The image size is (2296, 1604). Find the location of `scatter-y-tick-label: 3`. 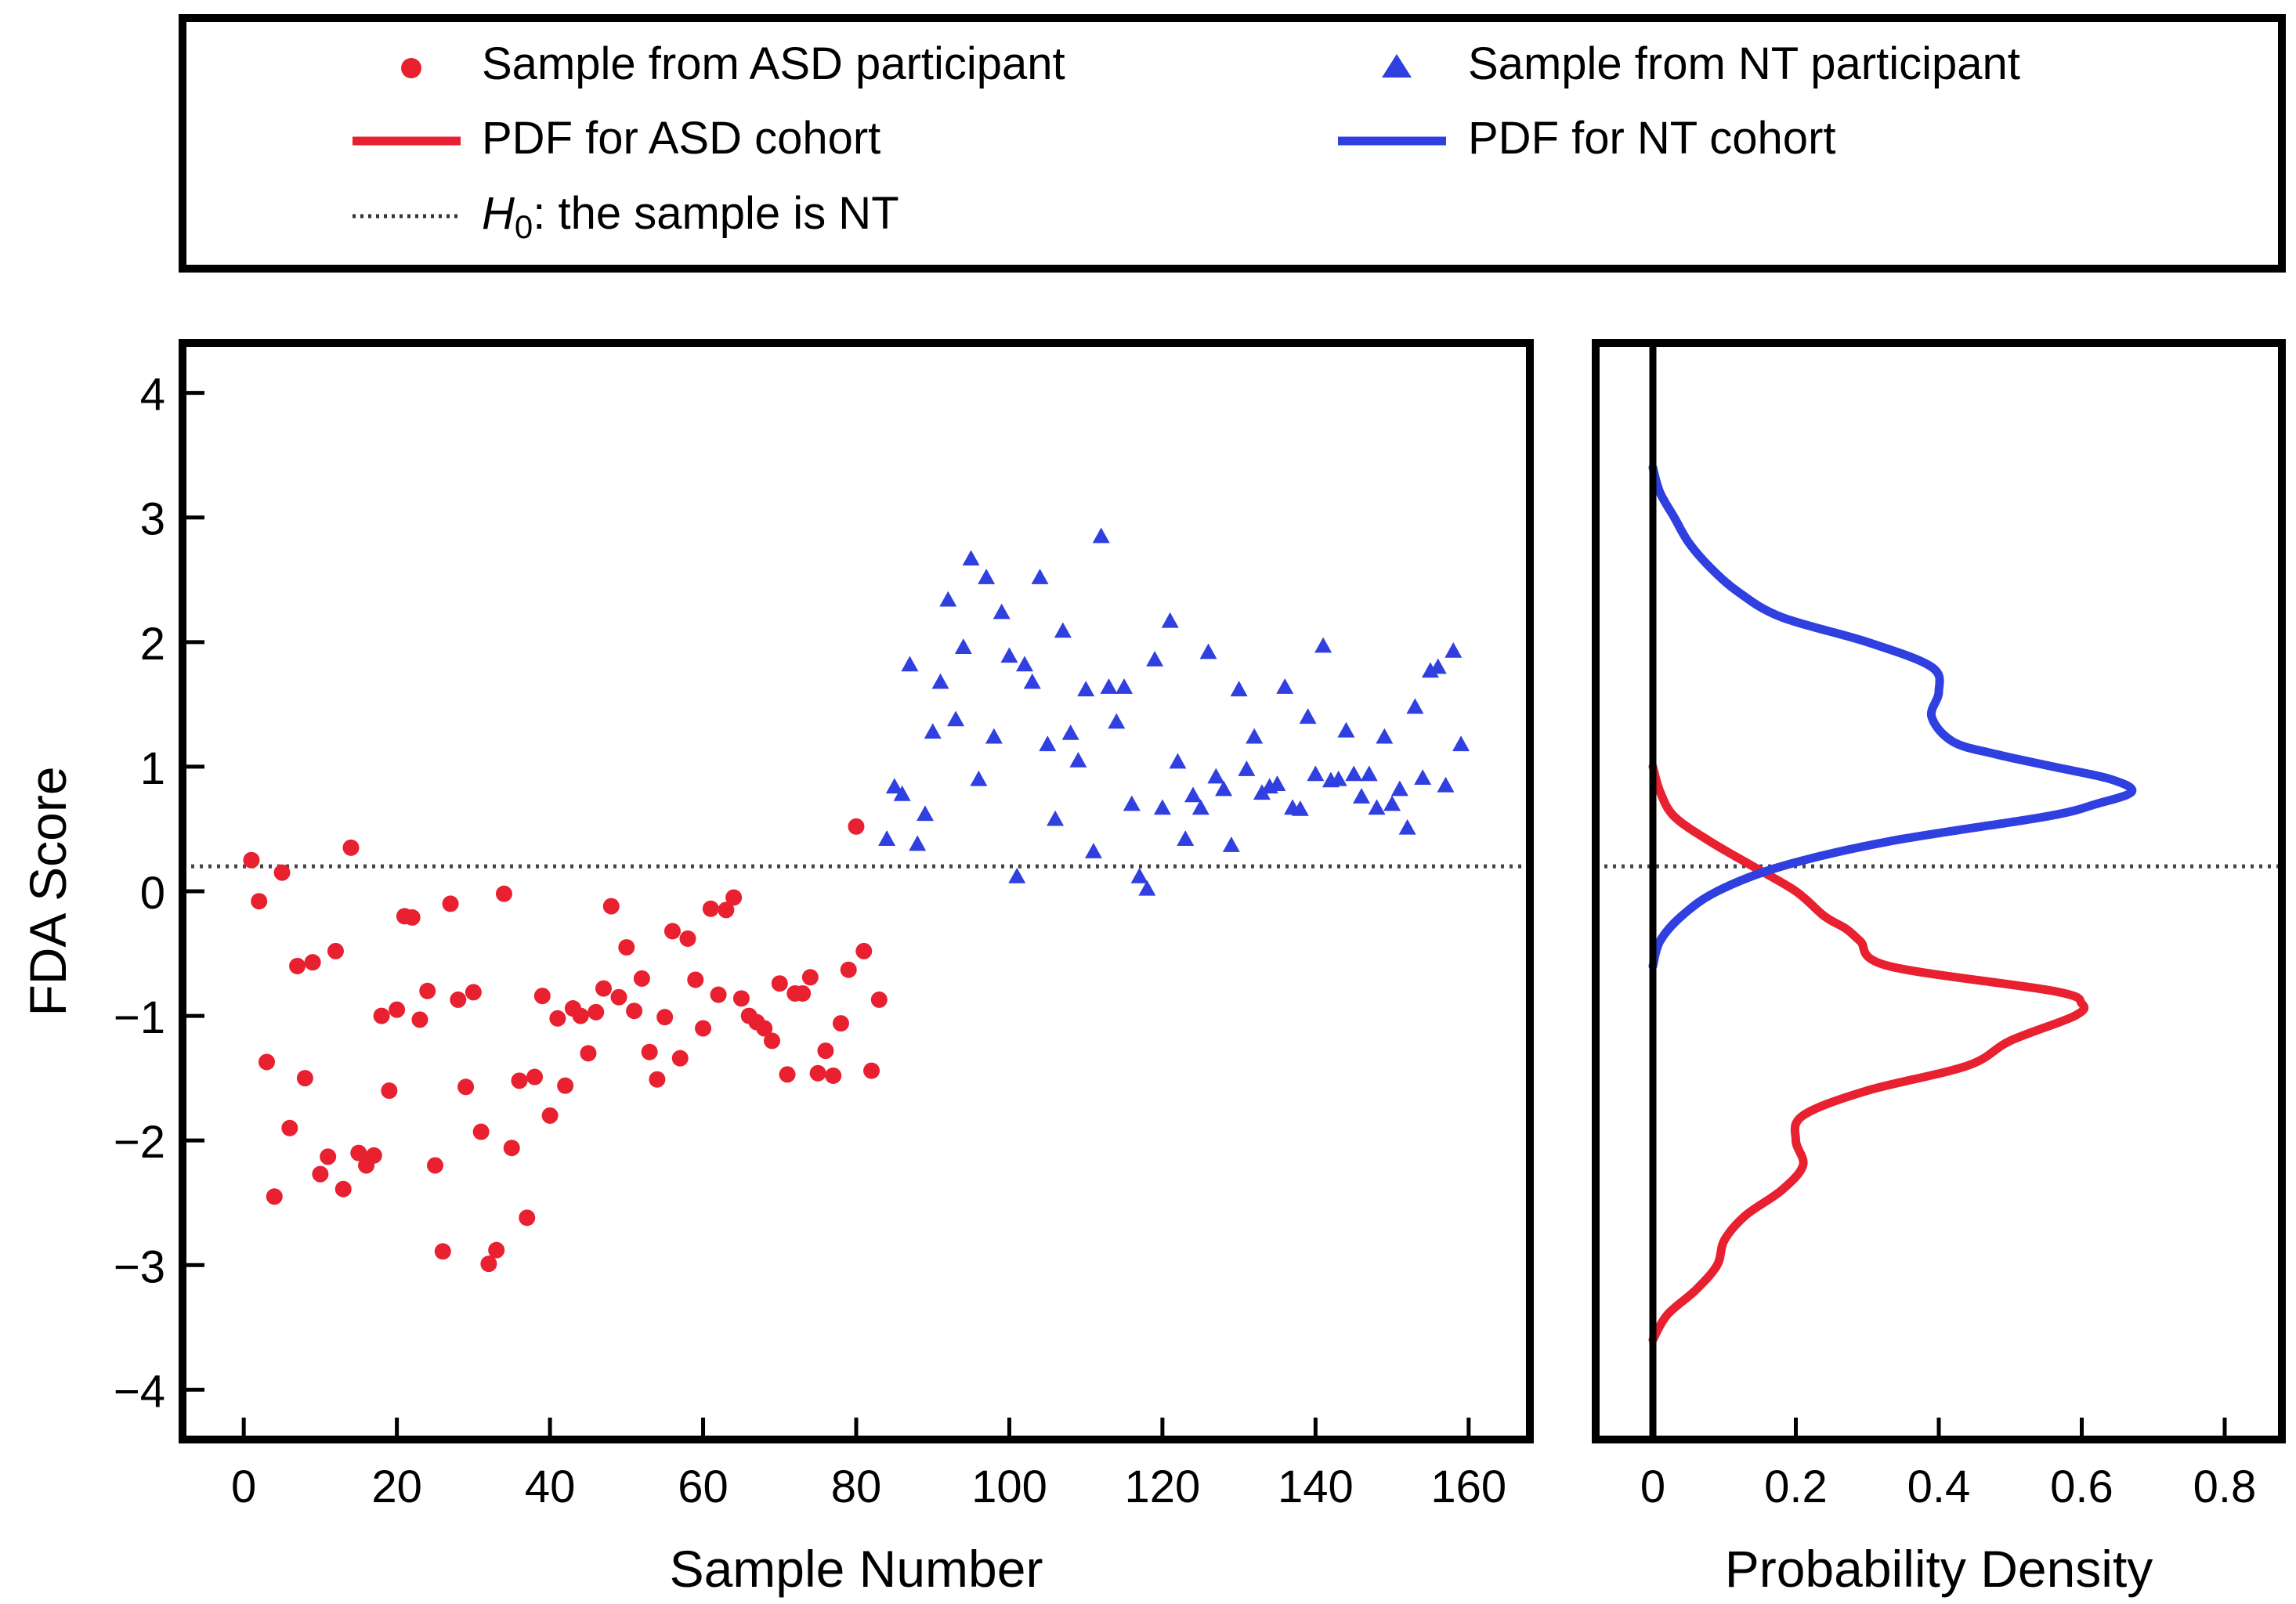

scatter-y-tick-label: 3 is located at coordinates (152, 519).